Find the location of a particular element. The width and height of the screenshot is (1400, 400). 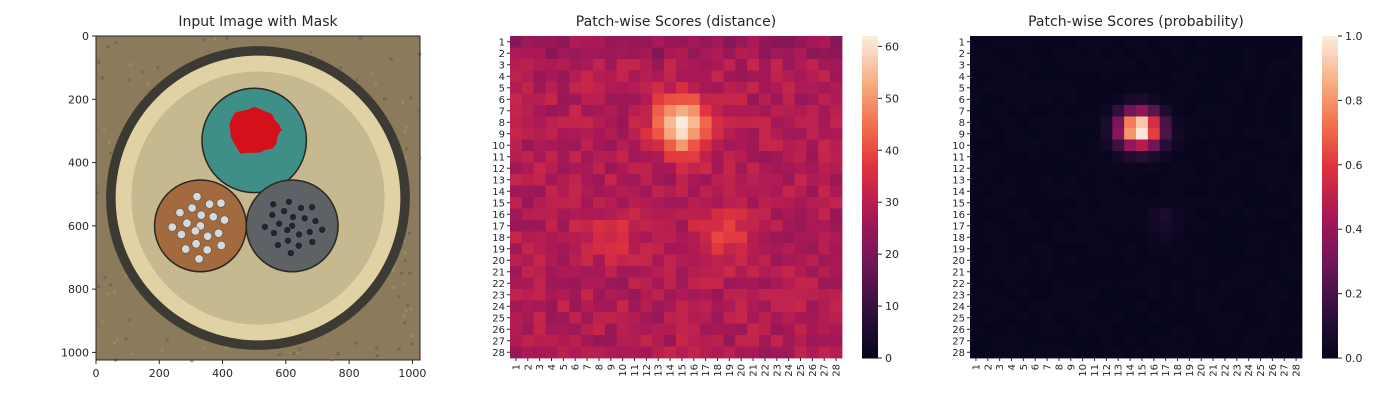

y-tick-label: 28 is located at coordinates (958, 353).